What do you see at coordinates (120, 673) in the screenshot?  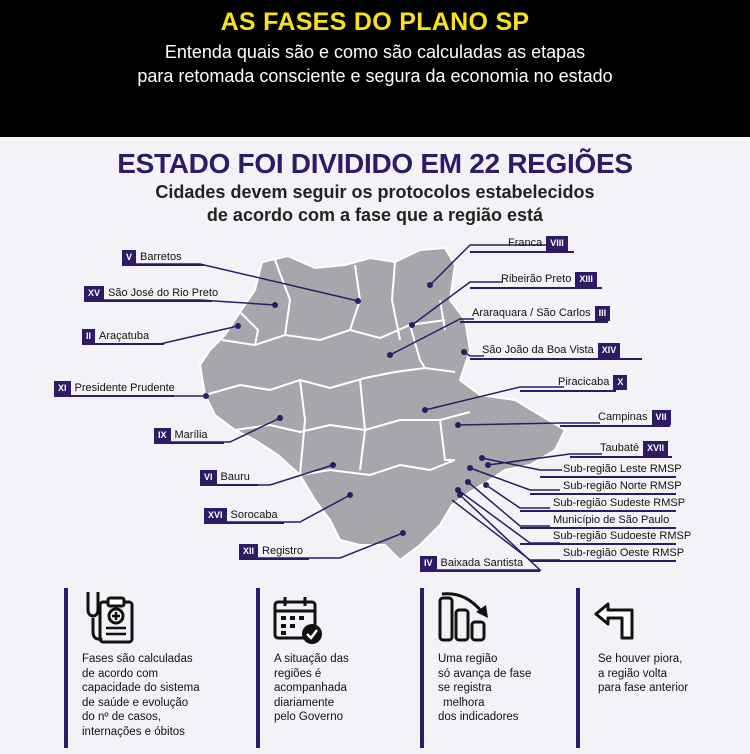 I see `text-line: de acordo com` at bounding box center [120, 673].